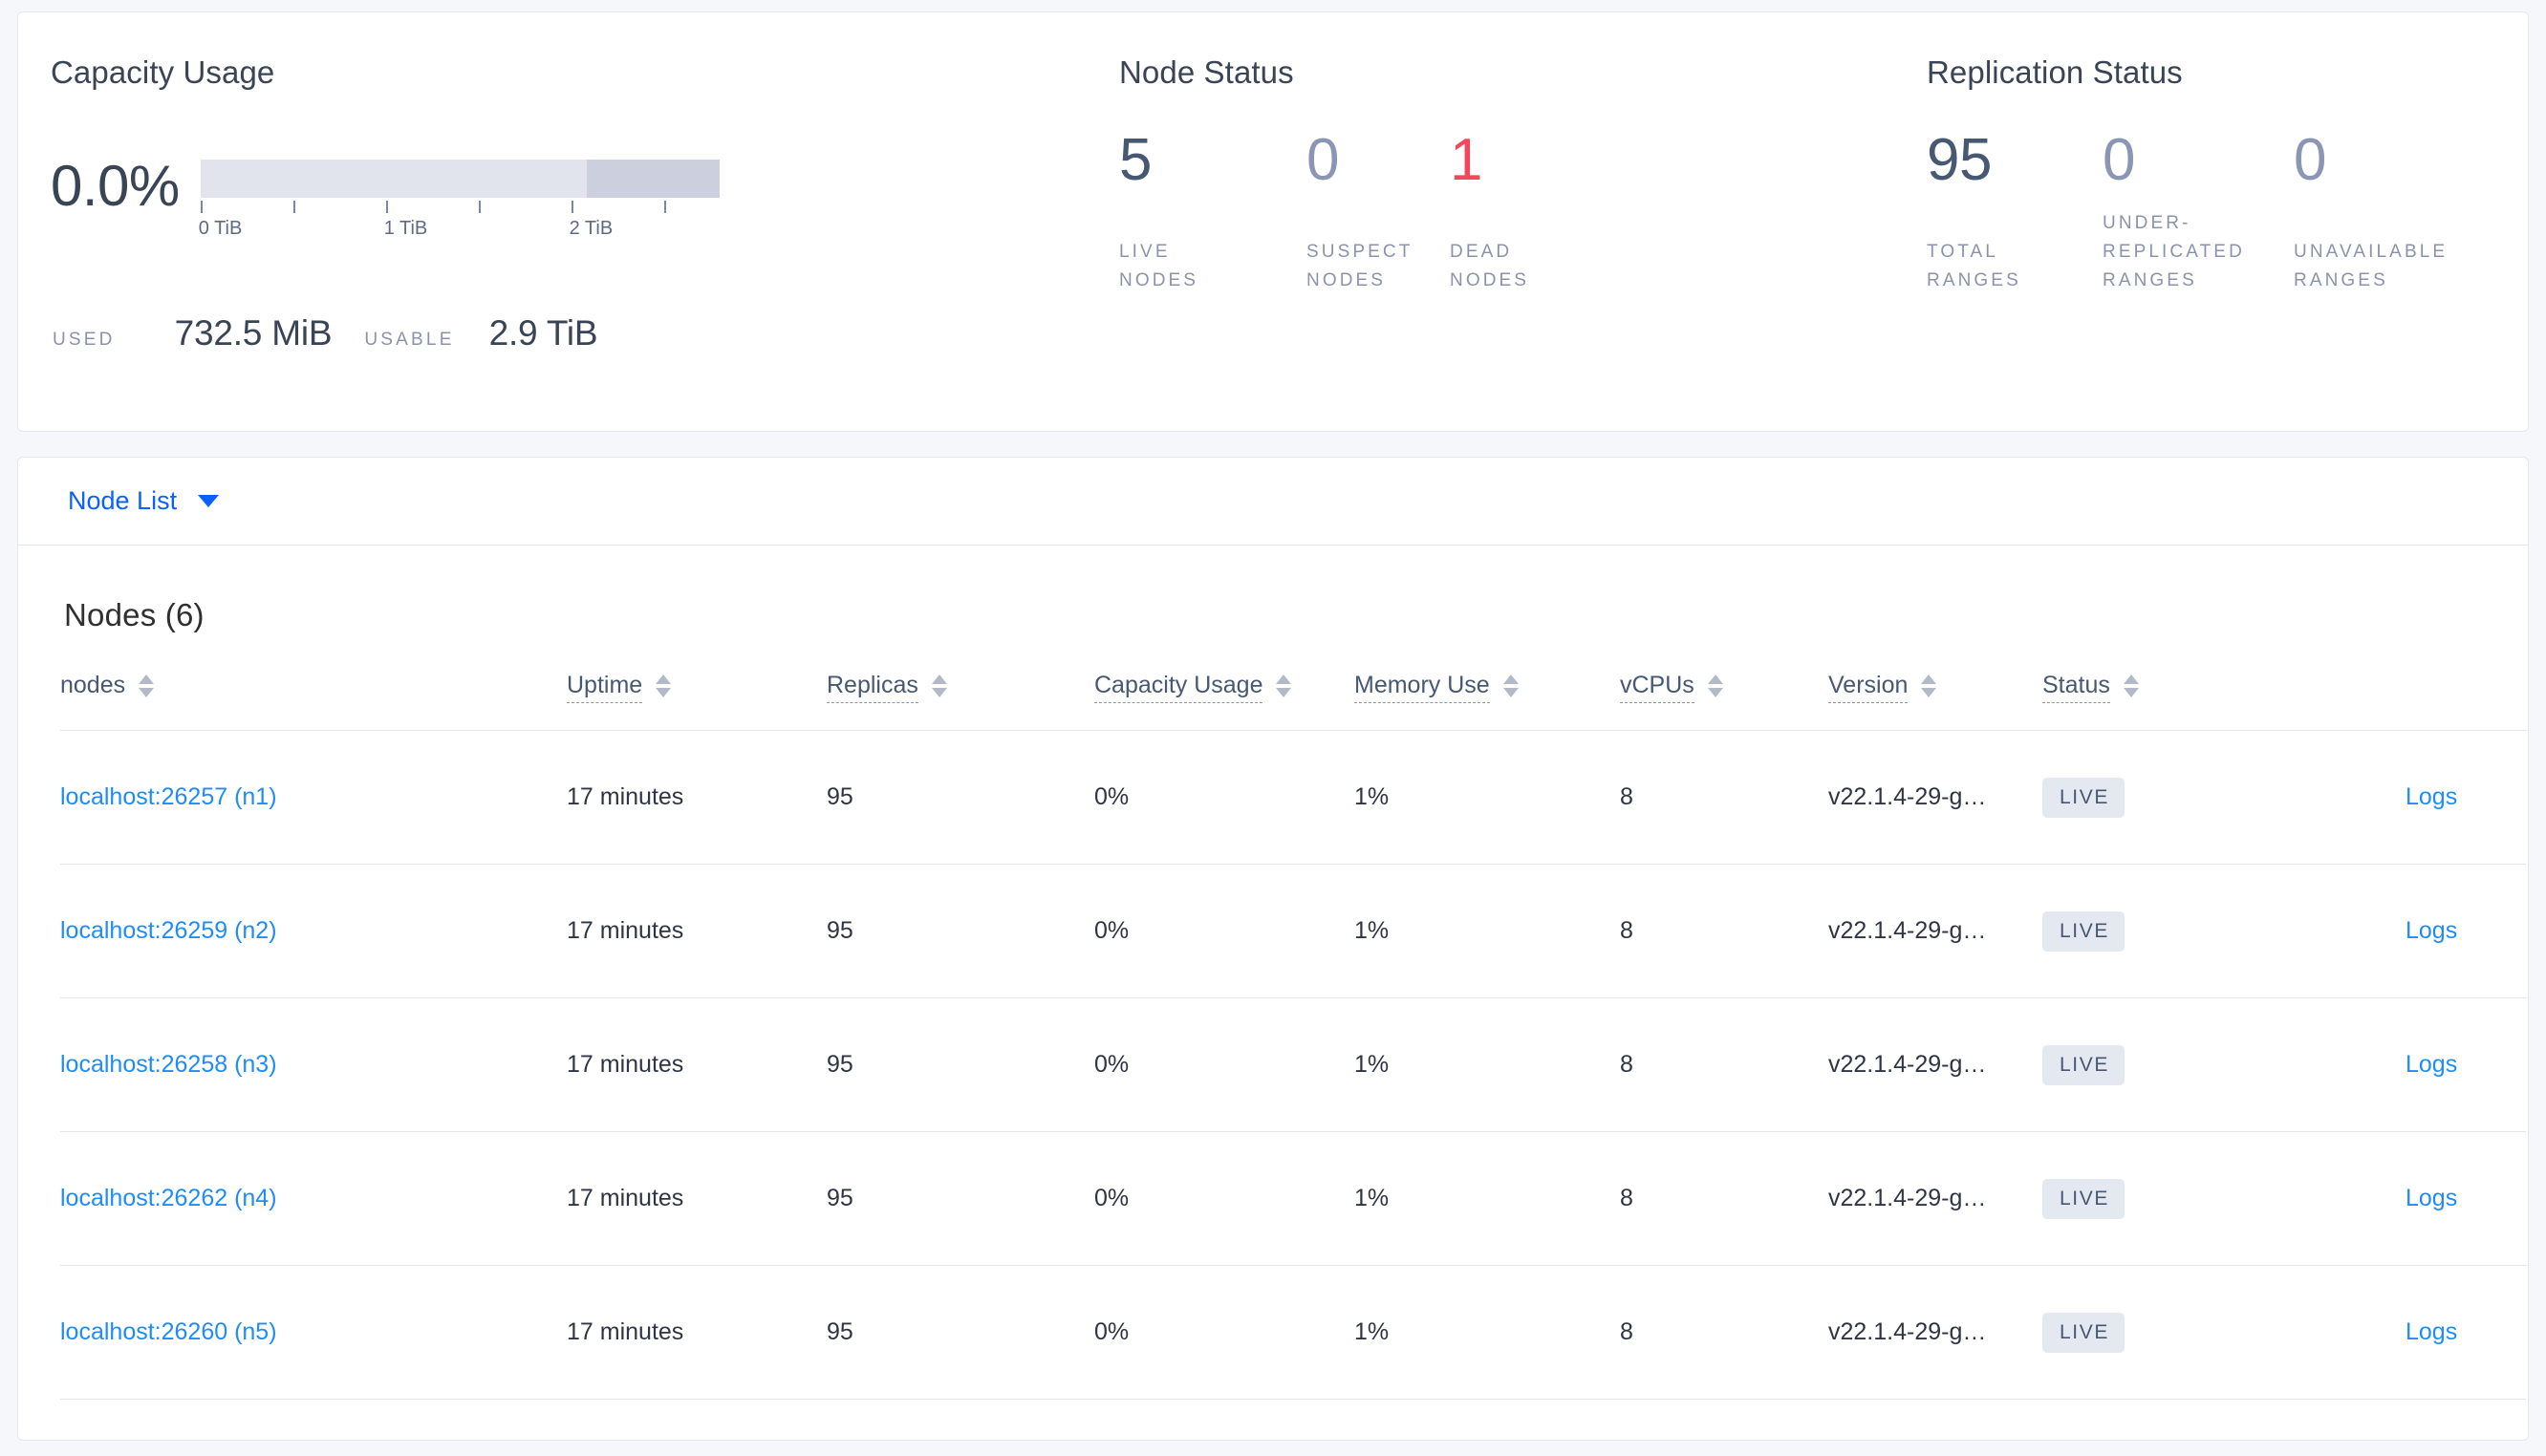 The width and height of the screenshot is (2546, 1456). What do you see at coordinates (1212, 209) in the screenshot?
I see `node-status-fact: 5 LIVE NODES` at bounding box center [1212, 209].